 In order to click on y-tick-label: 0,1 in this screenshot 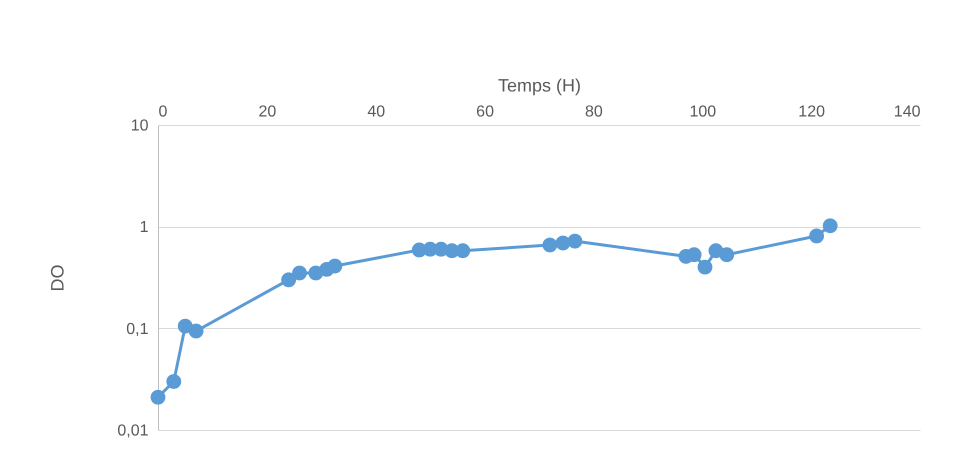, I will do `click(137, 329)`.